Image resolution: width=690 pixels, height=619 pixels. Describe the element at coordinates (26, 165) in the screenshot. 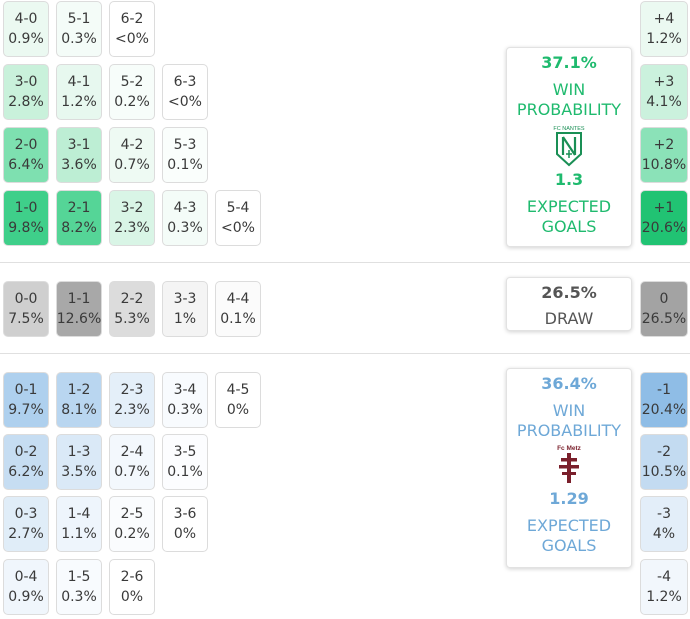

I see `probability-value: 6.4%` at that location.